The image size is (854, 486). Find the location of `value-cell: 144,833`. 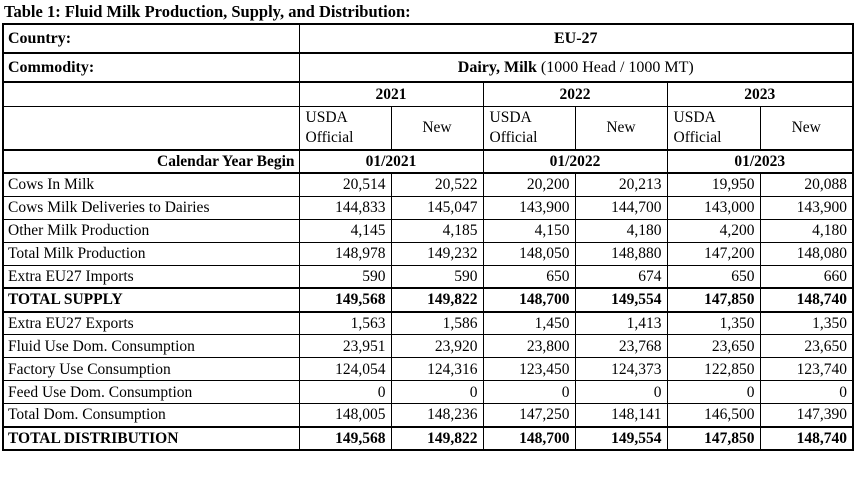

value-cell: 144,833 is located at coordinates (345, 207).